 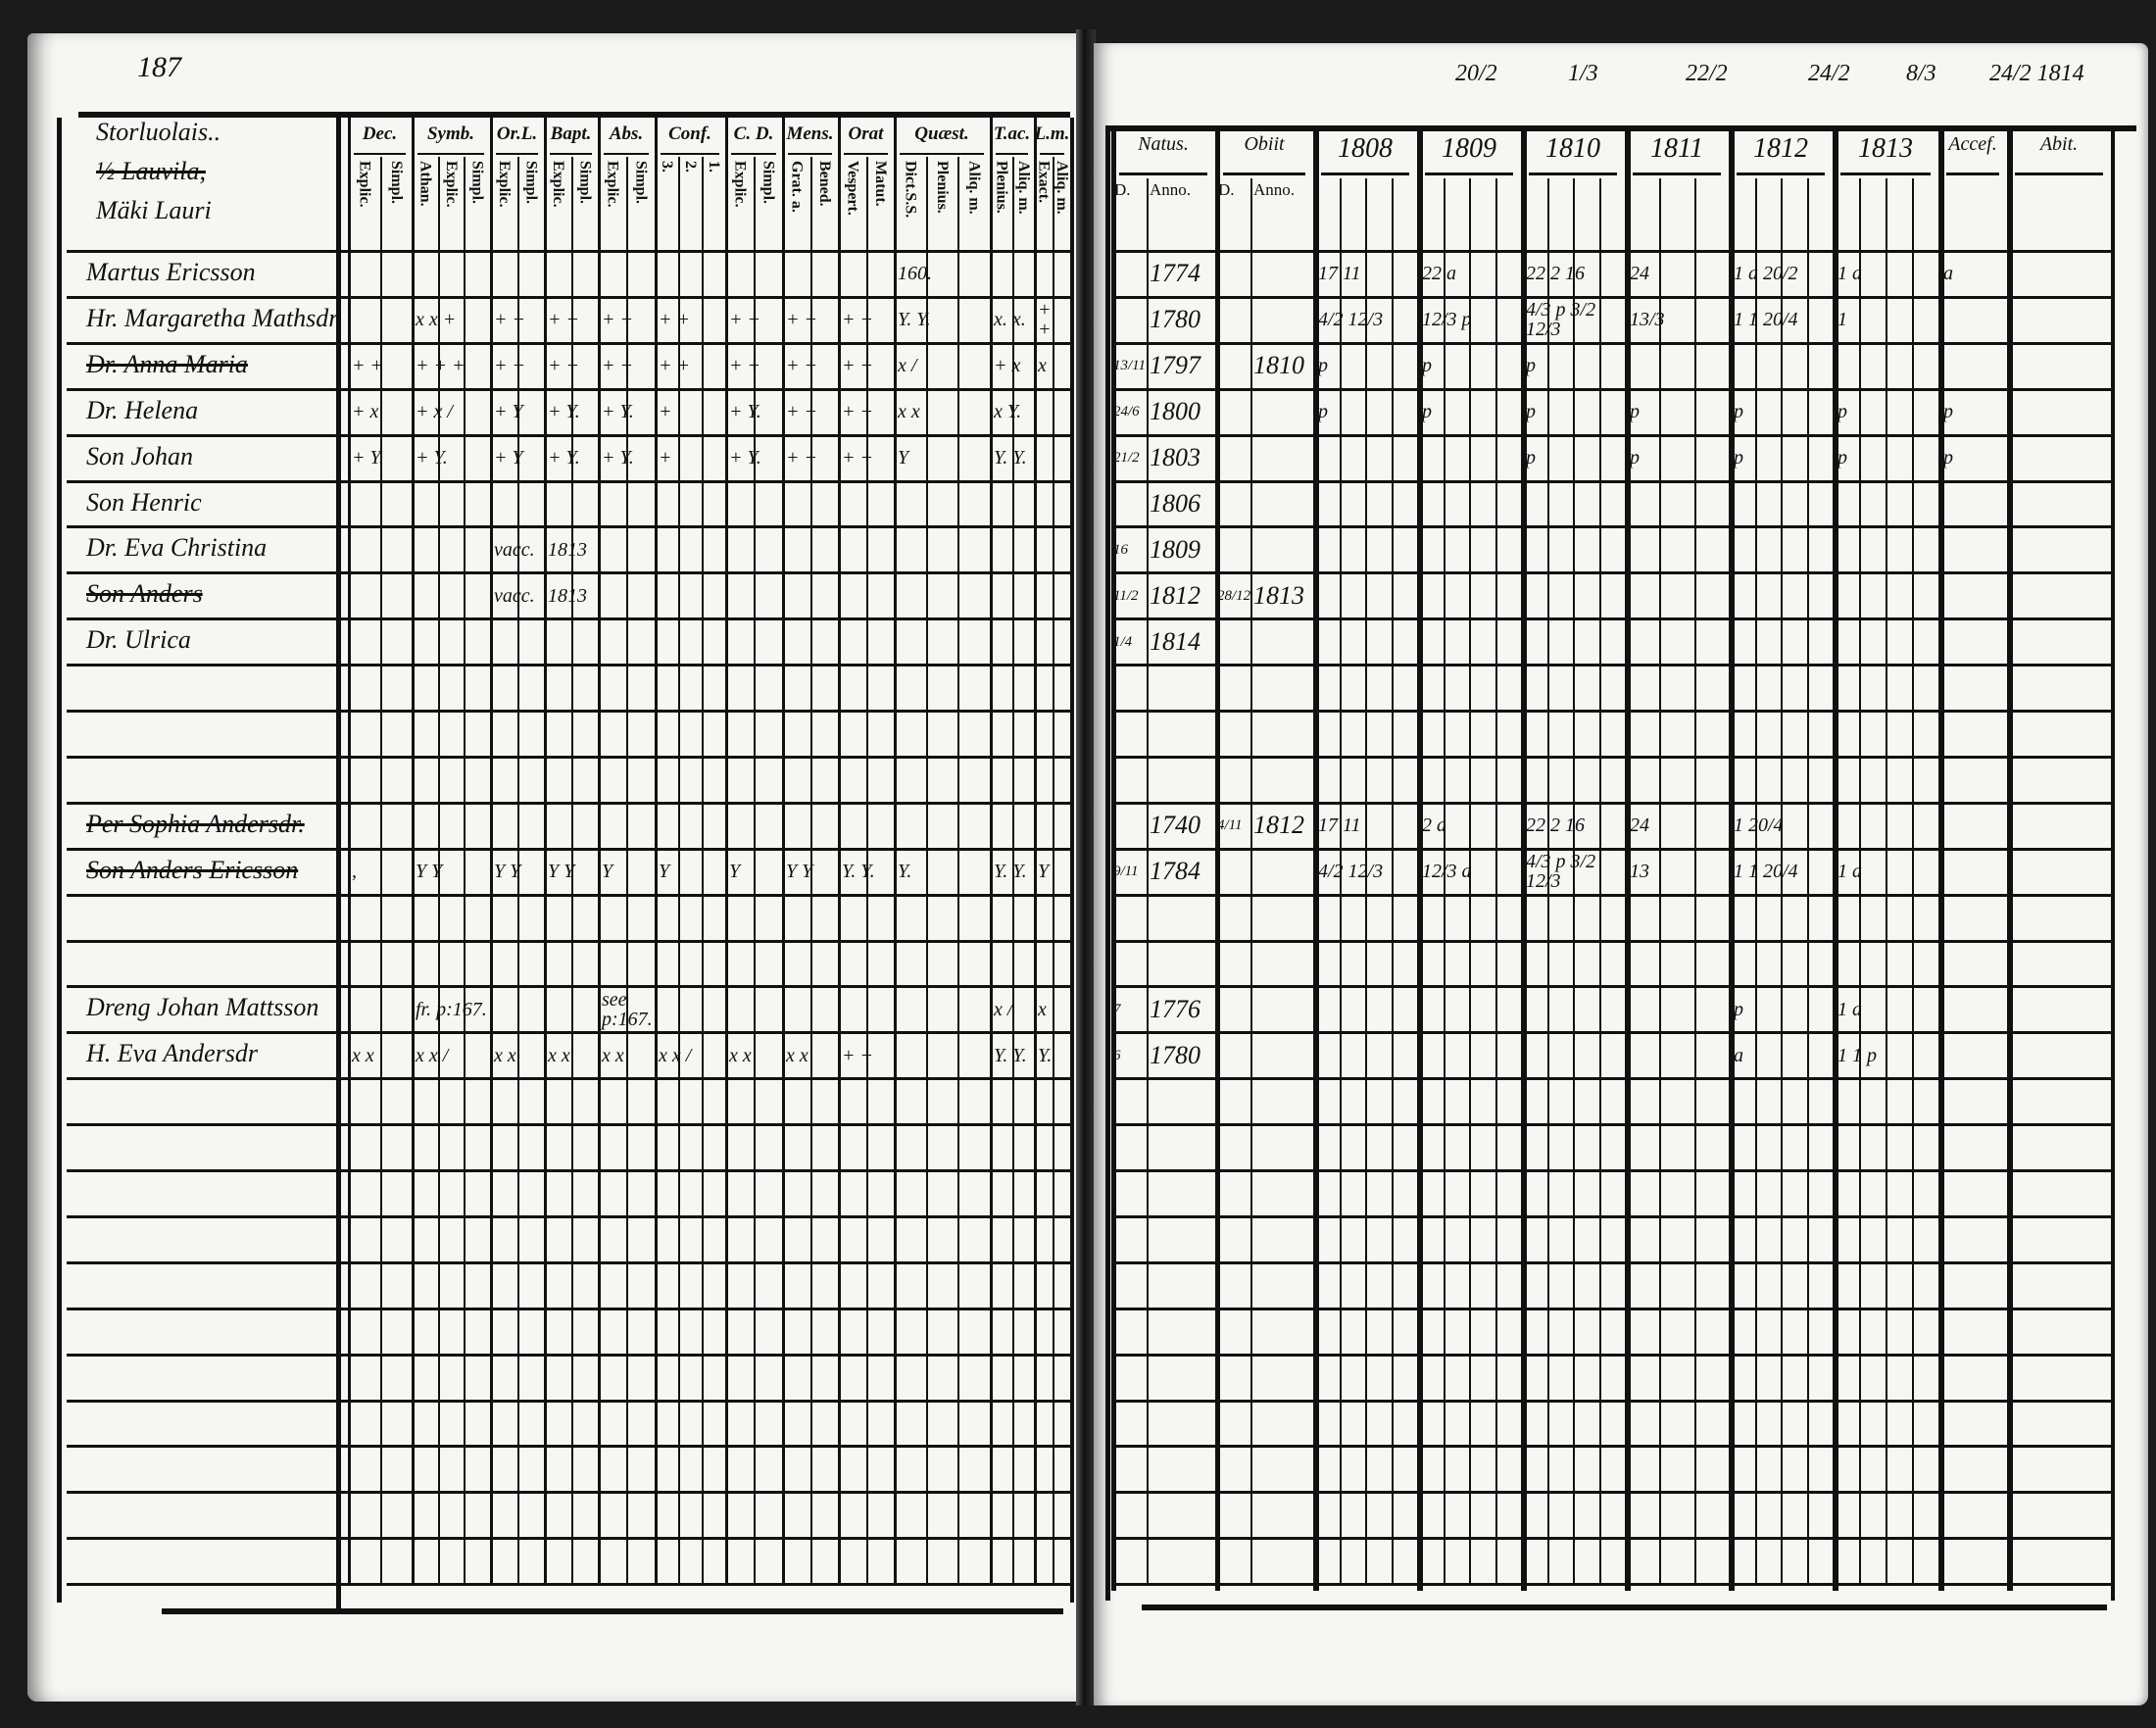 What do you see at coordinates (138, 640) in the screenshot?
I see `person-name: Dr. Ulrica` at bounding box center [138, 640].